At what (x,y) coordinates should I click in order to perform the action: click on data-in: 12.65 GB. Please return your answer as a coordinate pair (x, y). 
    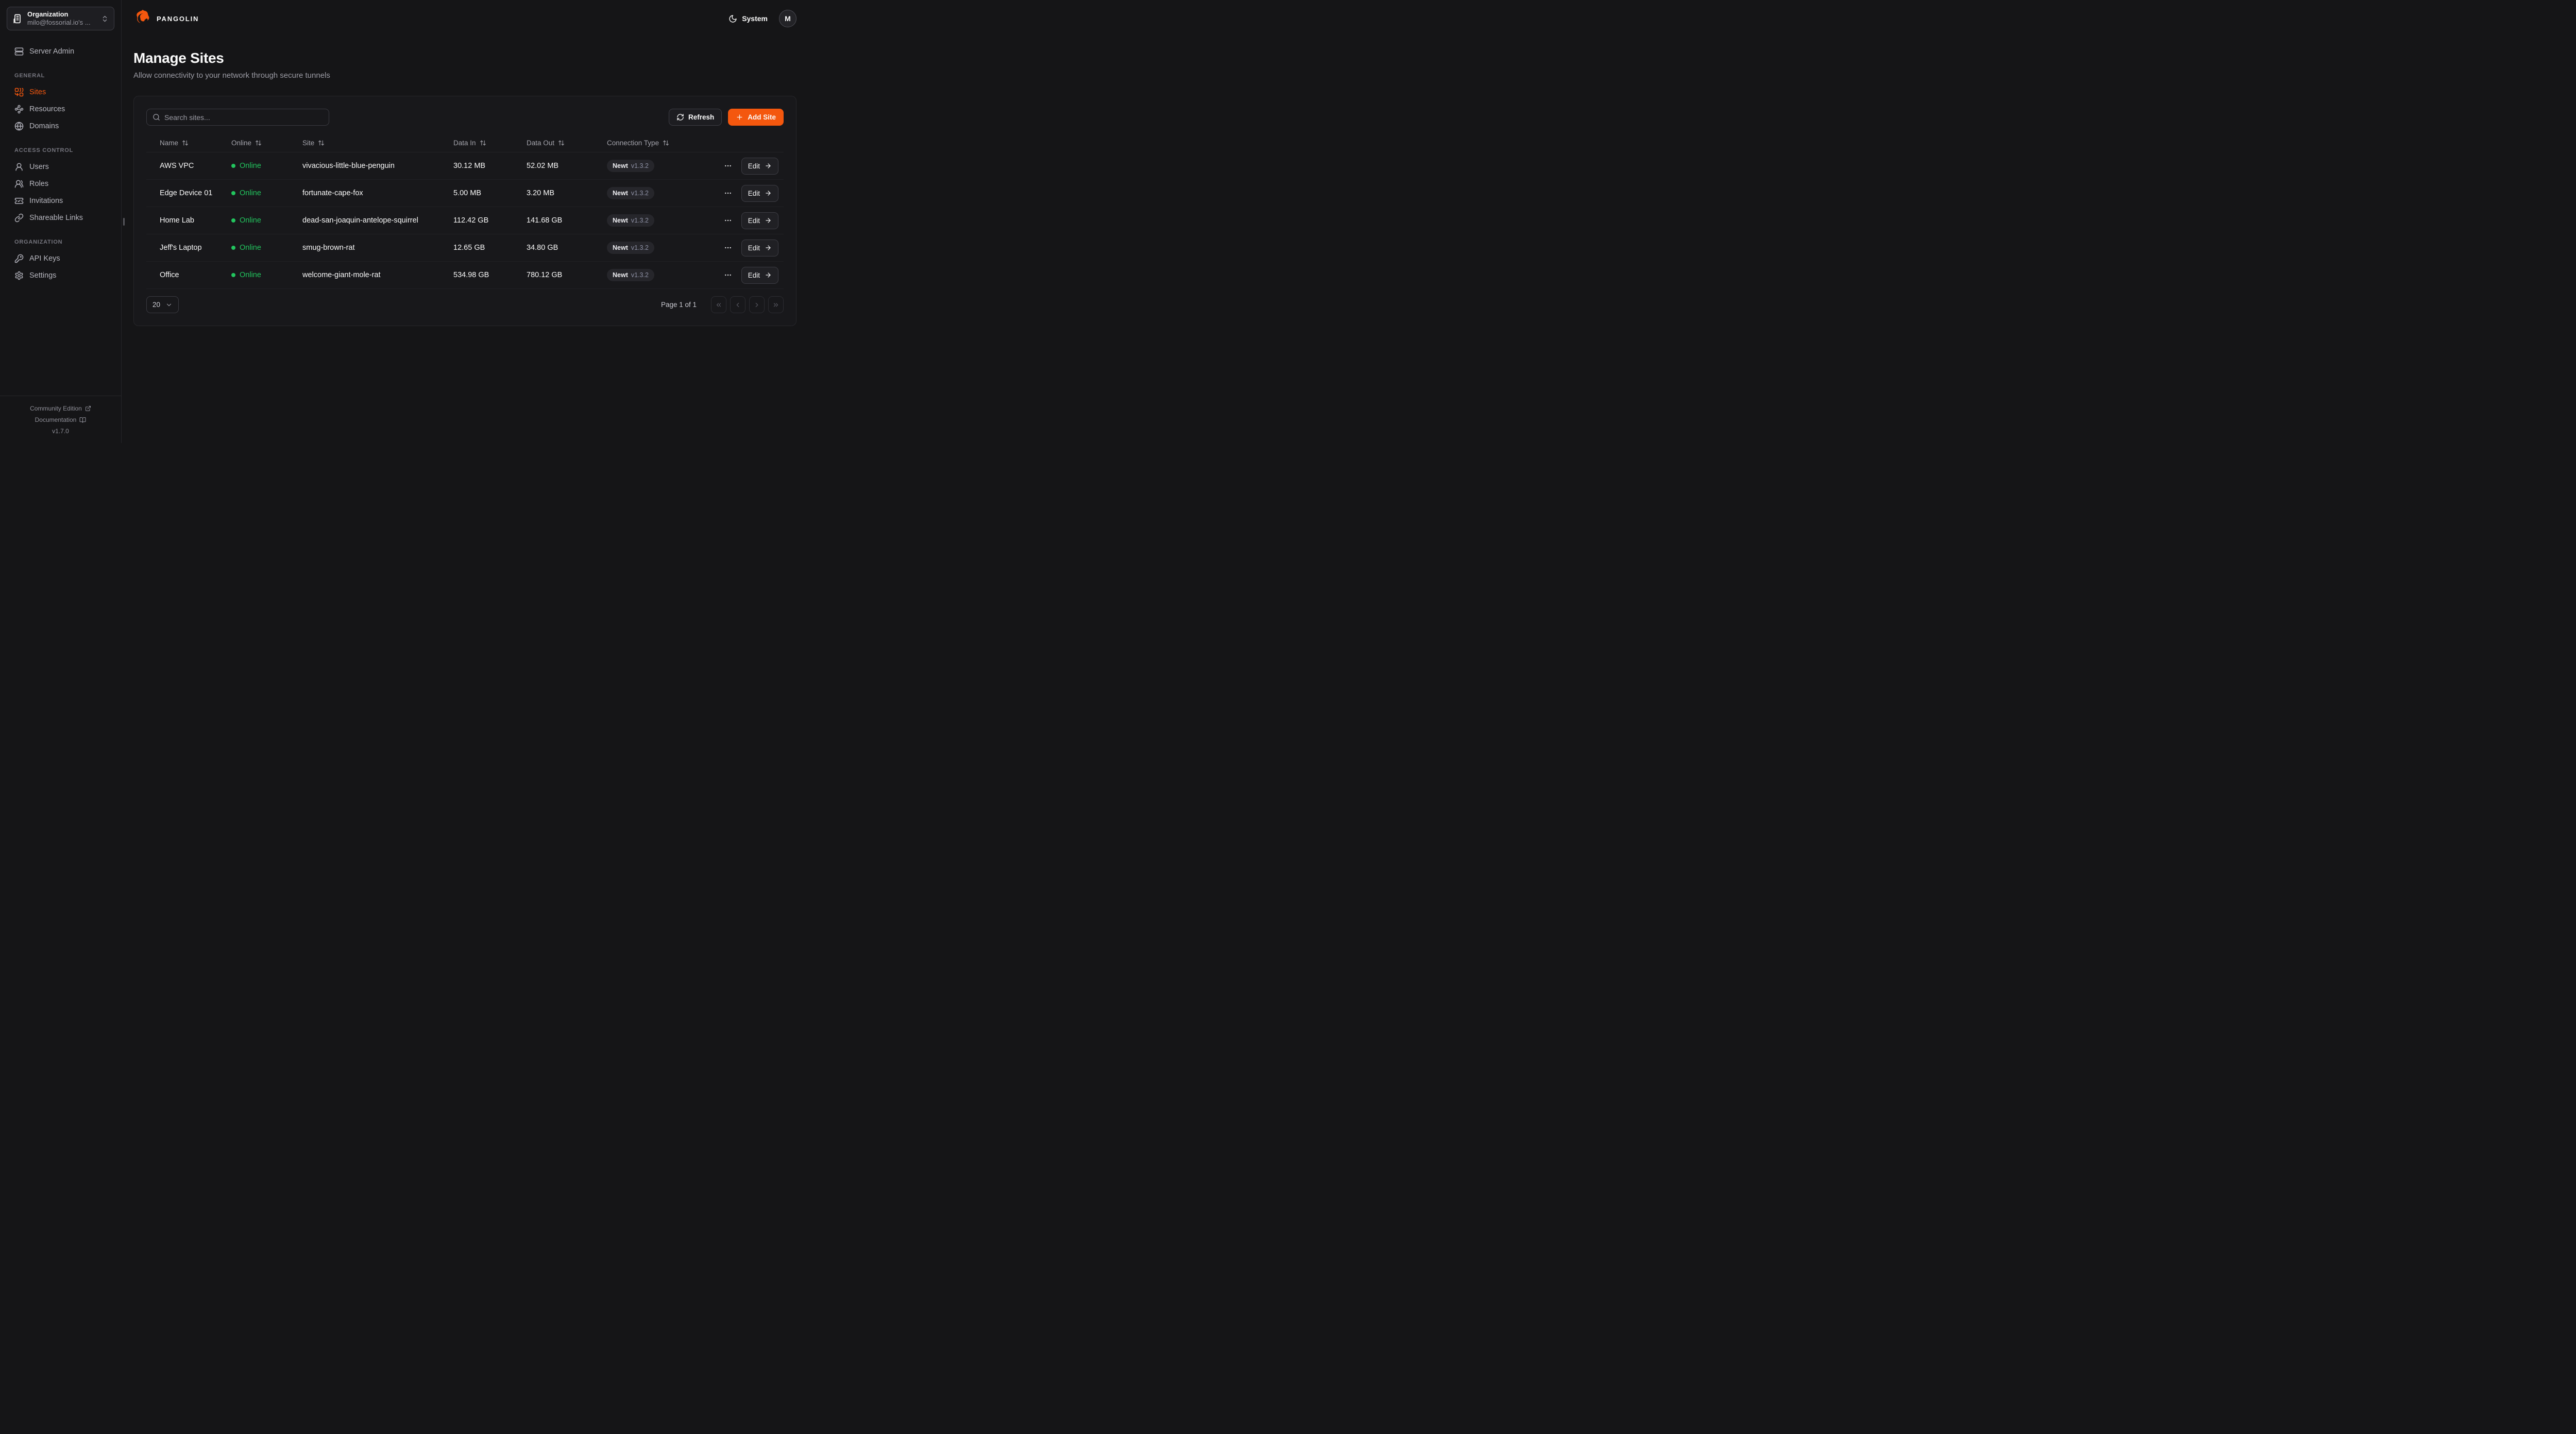
    Looking at the image, I should click on (469, 248).